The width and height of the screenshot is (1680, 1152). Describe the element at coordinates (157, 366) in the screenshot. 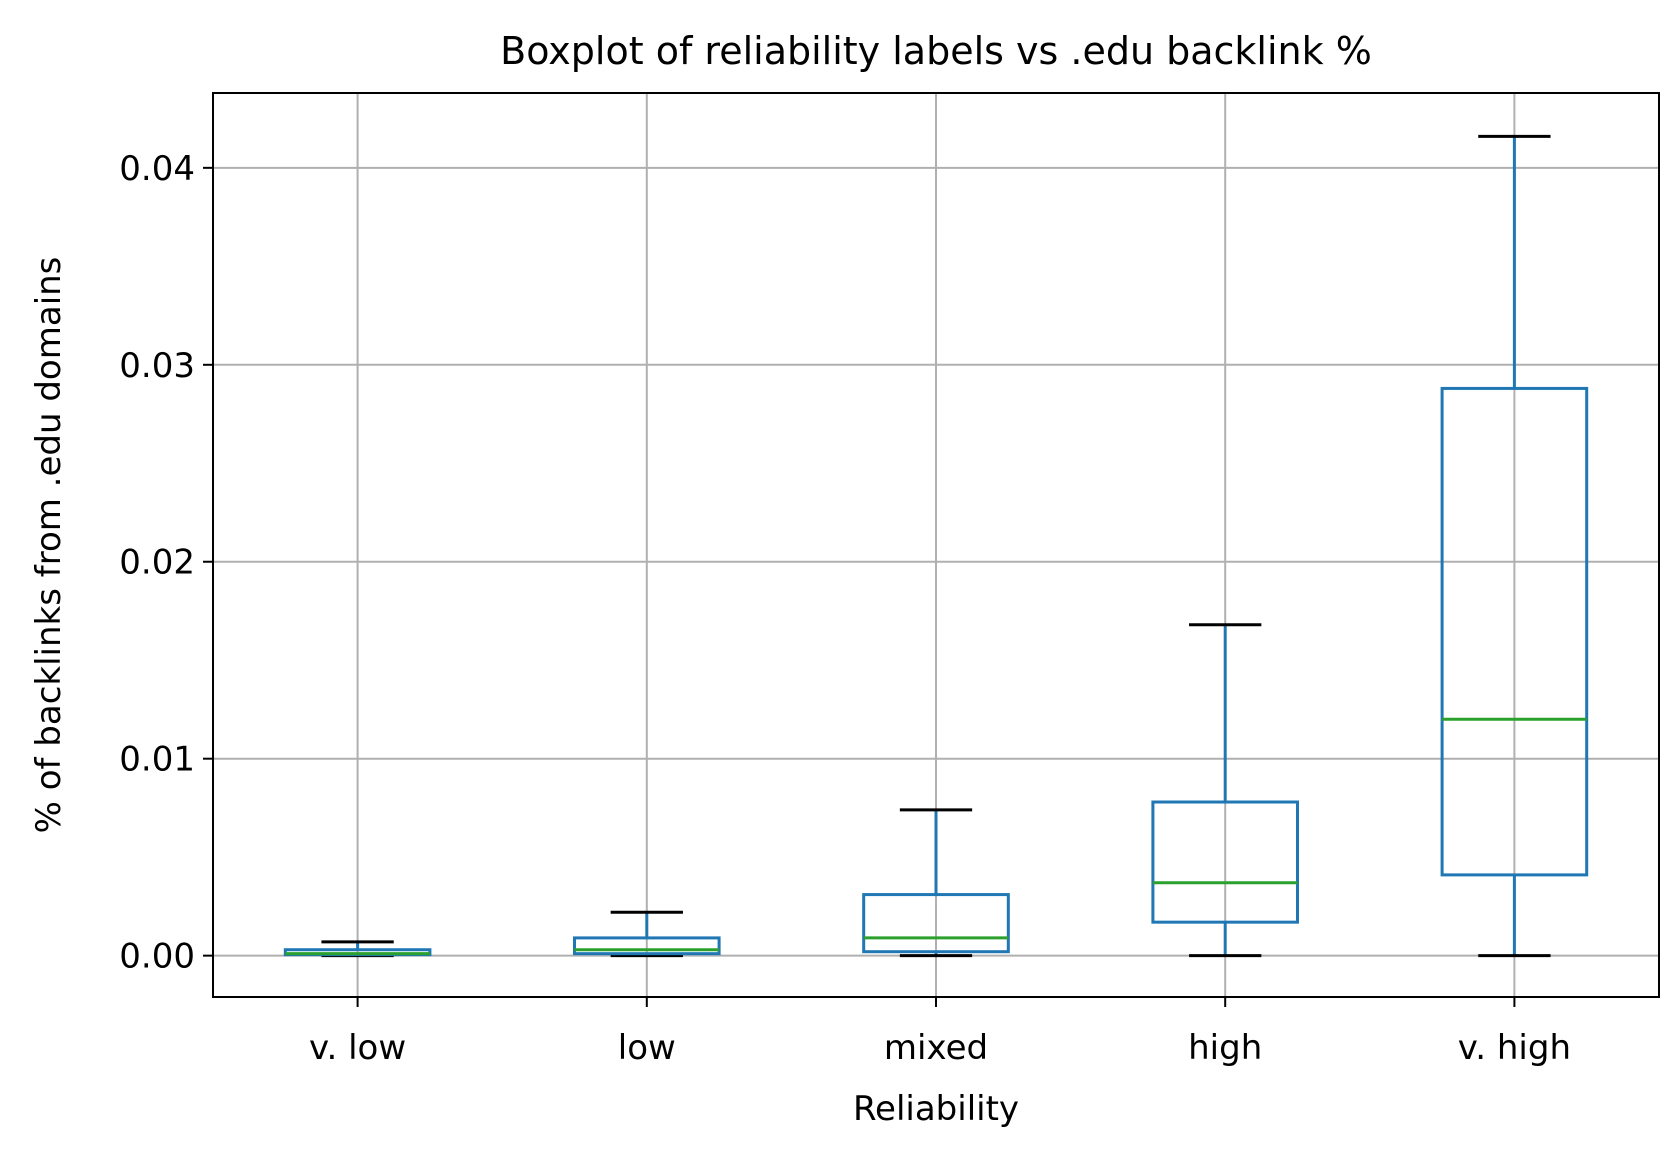

I see `y-tick-label: 0.03` at that location.